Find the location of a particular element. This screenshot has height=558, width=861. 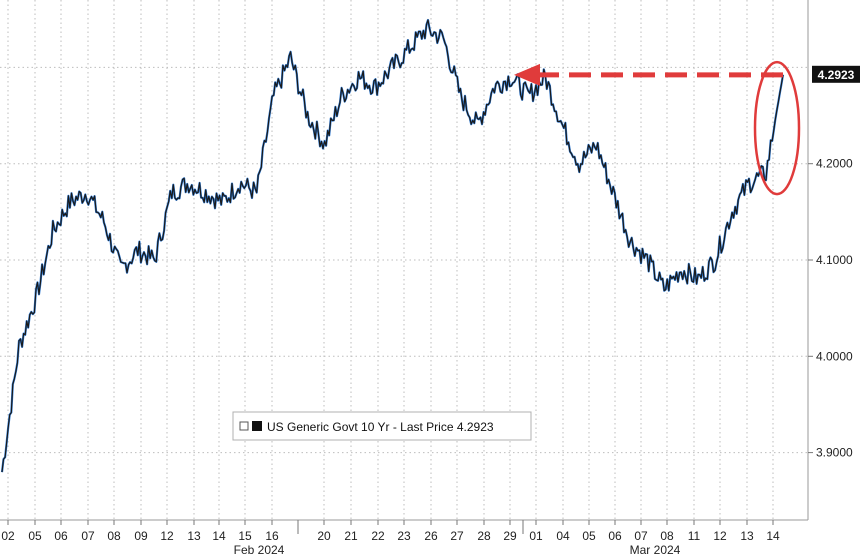

current-price-tag-box is located at coordinates (836, 74).